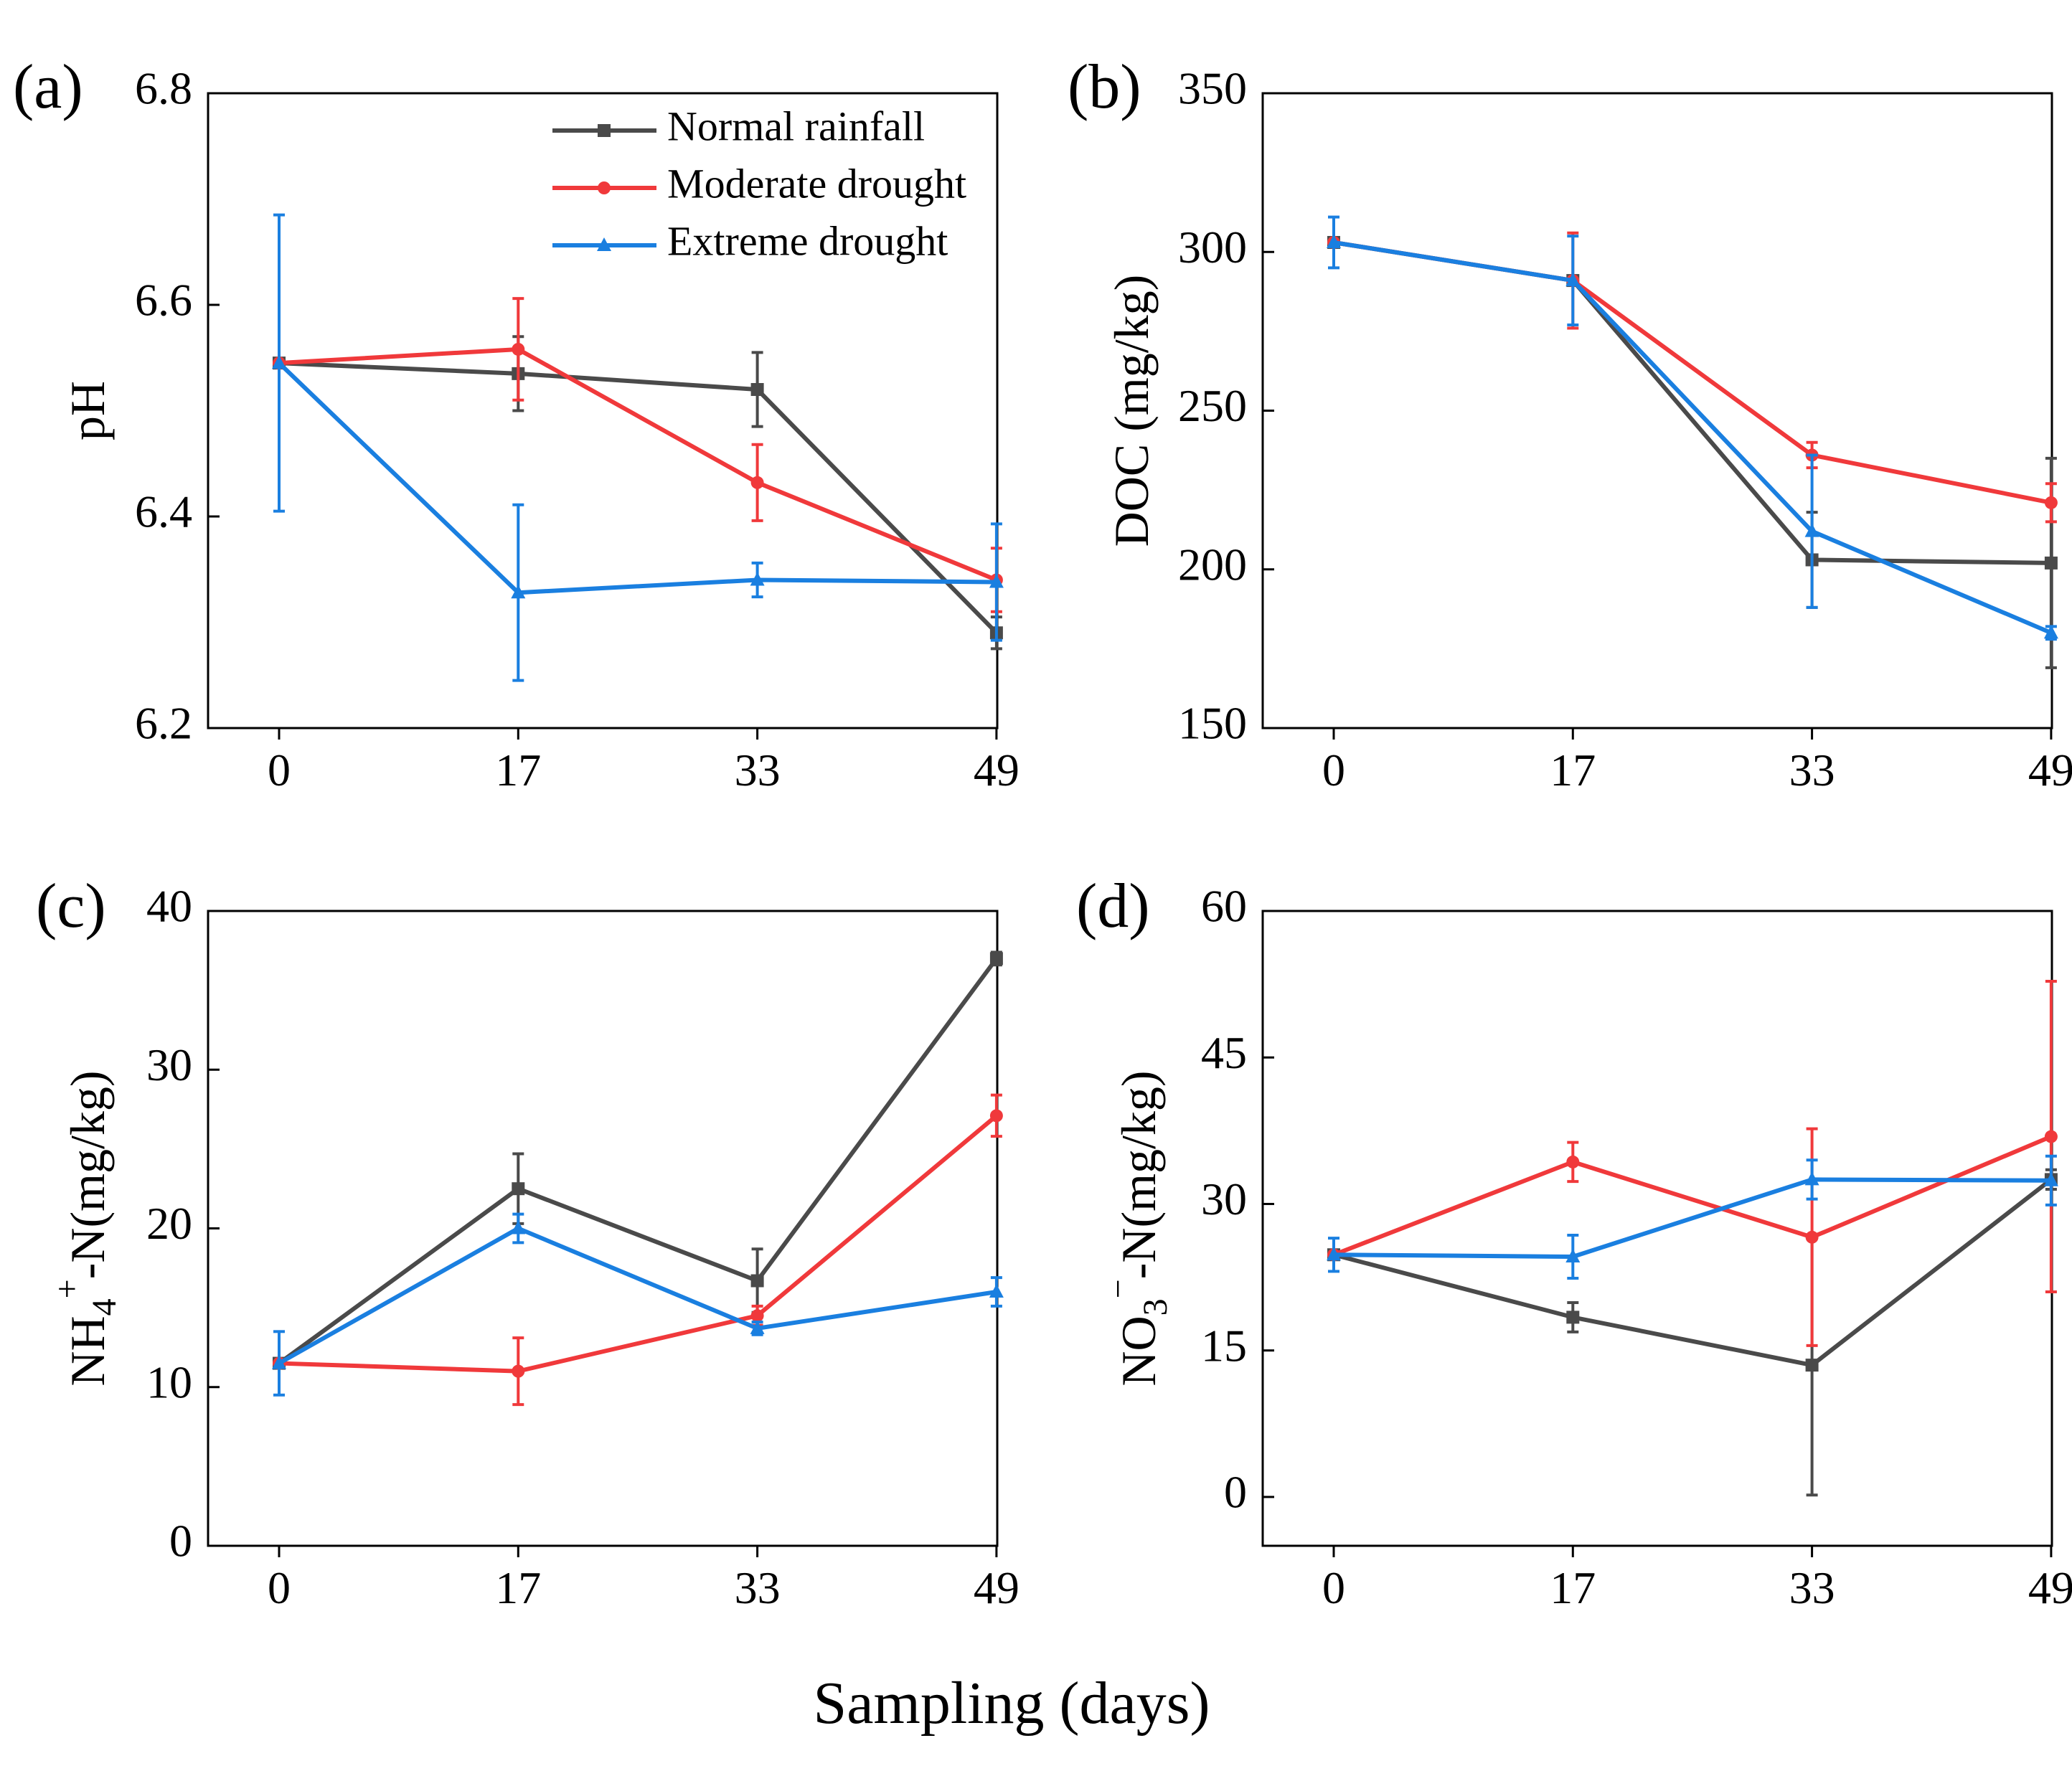 Image resolution: width=2072 pixels, height=1766 pixels. Describe the element at coordinates (796, 126) in the screenshot. I see `legend-label: Normal rainfall` at that location.